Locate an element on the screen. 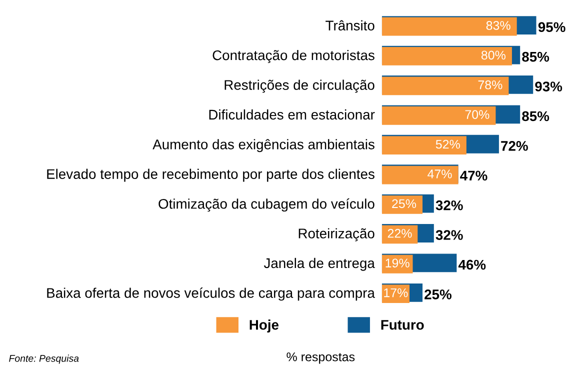 This screenshot has height=375, width=583. data-label: 17% is located at coordinates (396, 293).